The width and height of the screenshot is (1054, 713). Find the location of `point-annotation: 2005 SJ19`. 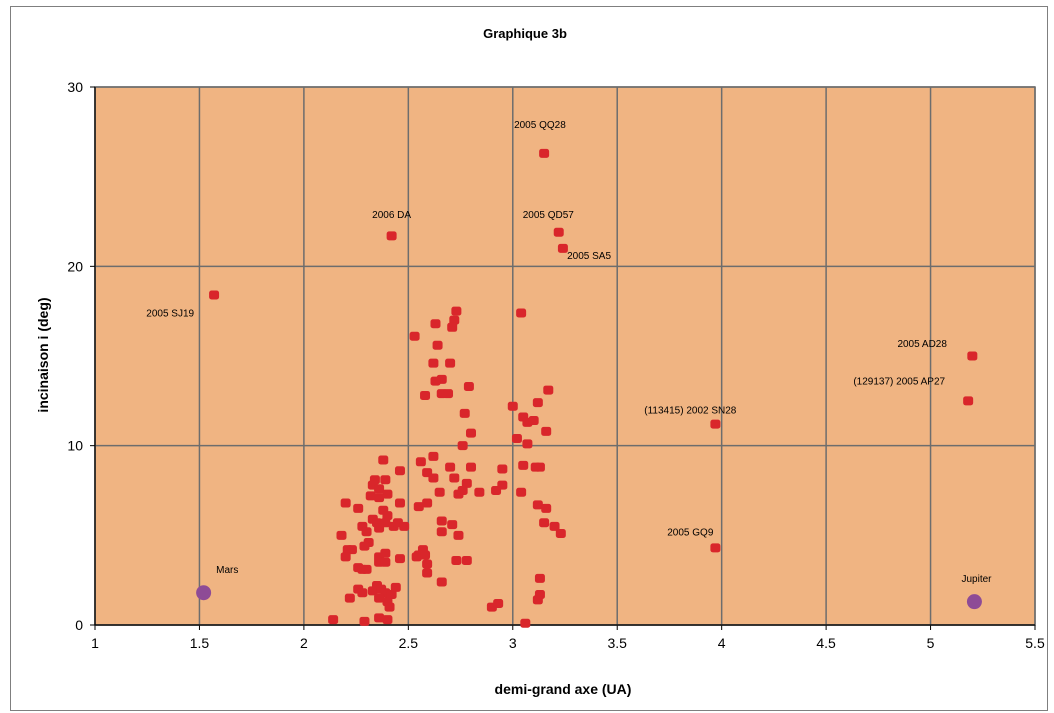

point-annotation: 2005 SJ19 is located at coordinates (170, 314).